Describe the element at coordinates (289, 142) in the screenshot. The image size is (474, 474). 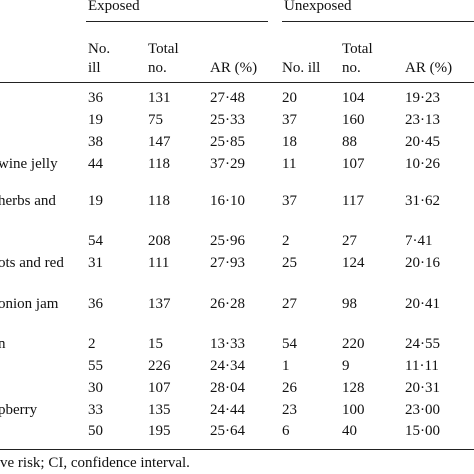
I see `unexposed-no-ill-cell: 18` at that location.